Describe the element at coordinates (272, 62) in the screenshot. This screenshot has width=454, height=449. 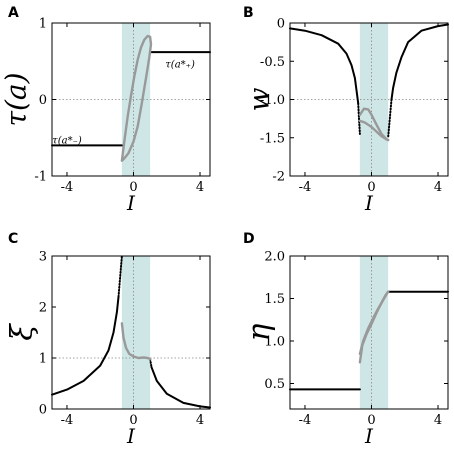
I see `y-tick-label: -0.5` at that location.